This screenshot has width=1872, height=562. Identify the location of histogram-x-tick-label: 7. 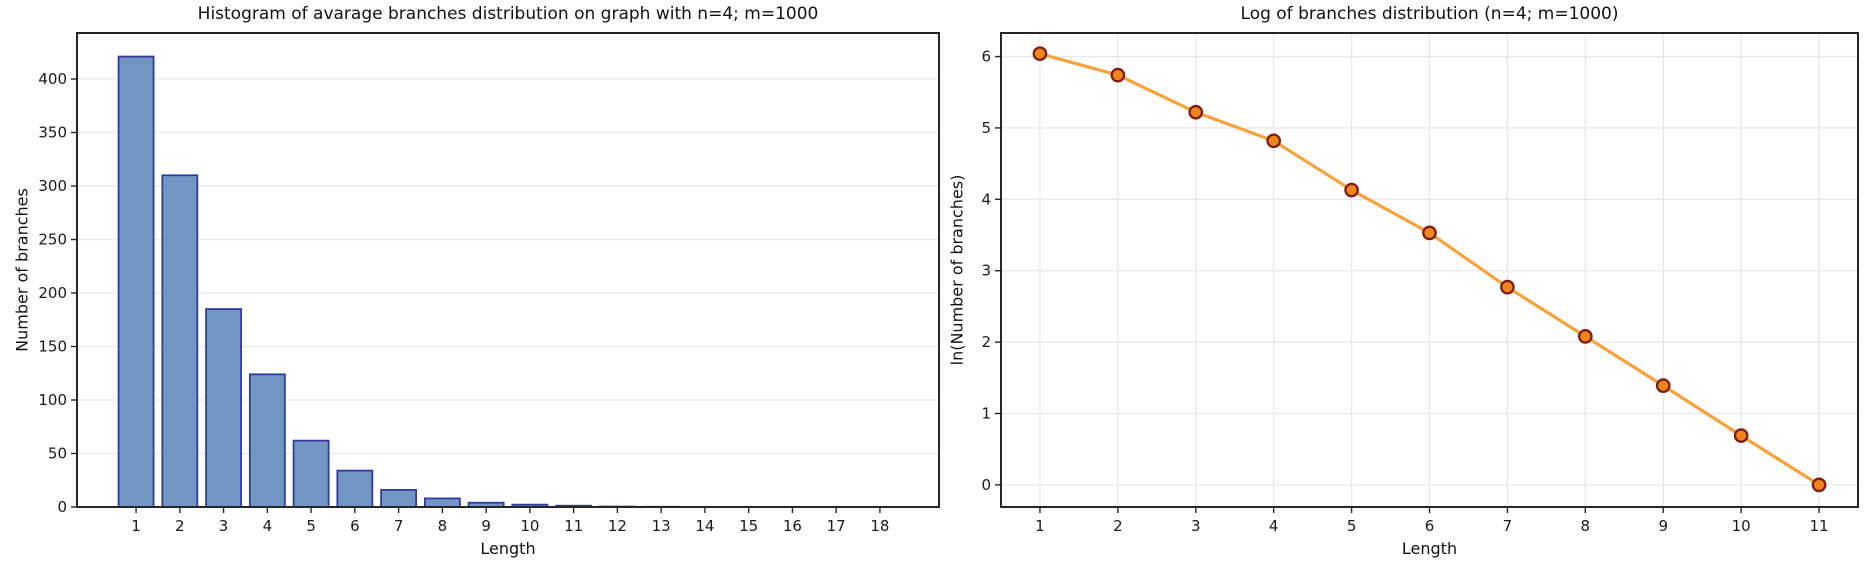
(399, 526).